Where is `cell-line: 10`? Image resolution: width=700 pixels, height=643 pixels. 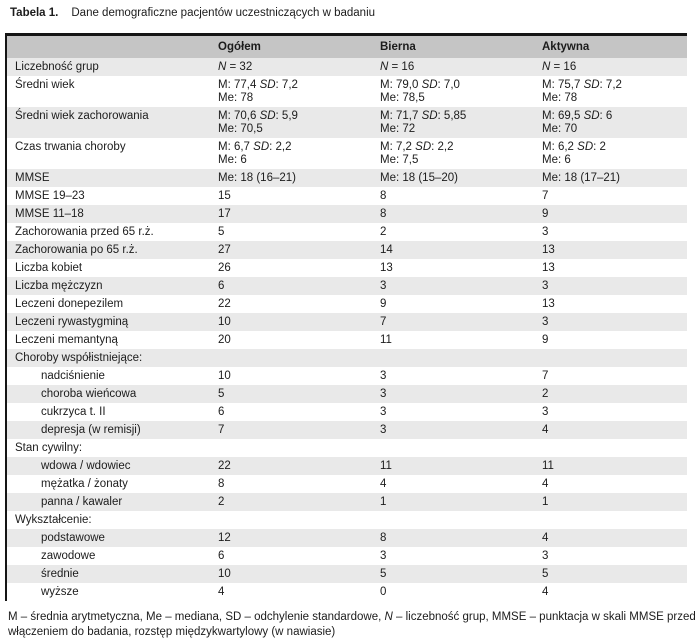 cell-line: 10 is located at coordinates (224, 321).